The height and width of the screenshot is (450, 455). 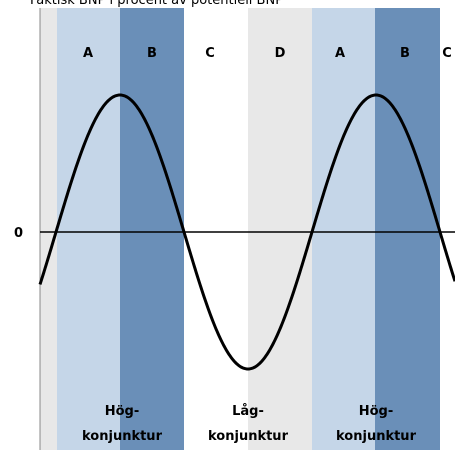 What do you see at coordinates (18, 233) in the screenshot?
I see `zero-label: 0` at bounding box center [18, 233].